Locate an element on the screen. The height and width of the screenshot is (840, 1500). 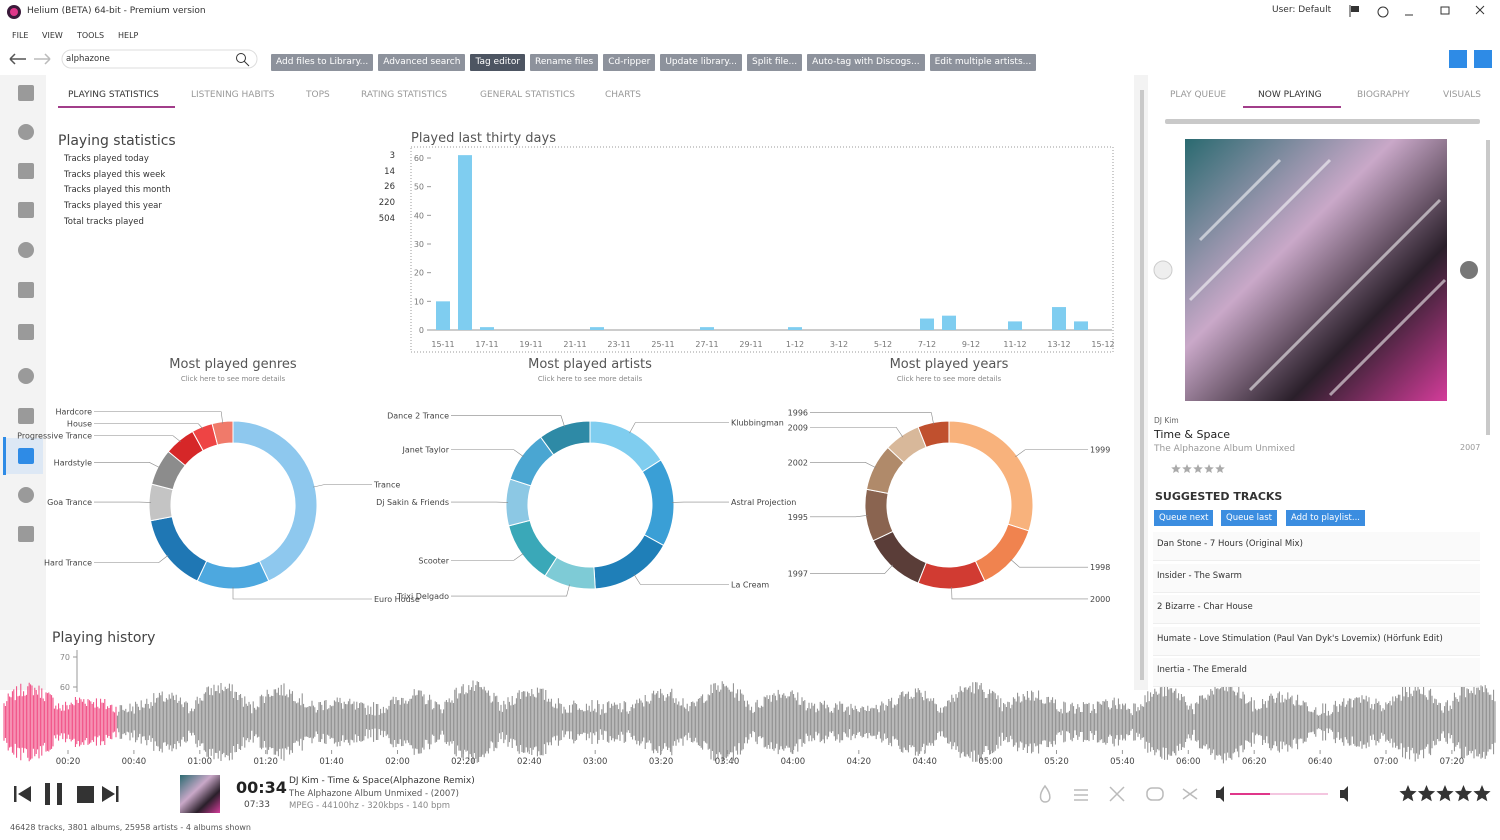
album: The Alphazone Album Unmixed is located at coordinates (1225, 449).